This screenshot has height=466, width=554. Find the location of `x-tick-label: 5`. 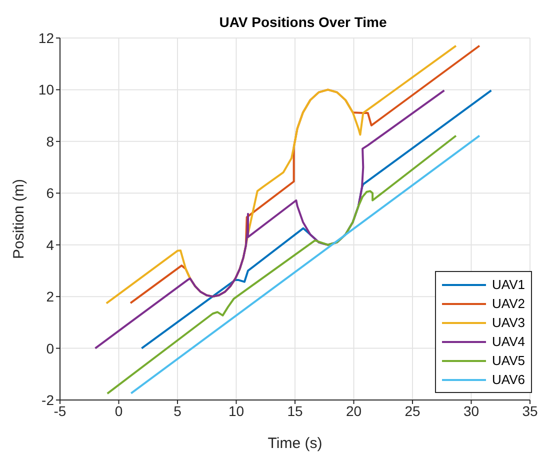

x-tick-label: 5 is located at coordinates (178, 410).